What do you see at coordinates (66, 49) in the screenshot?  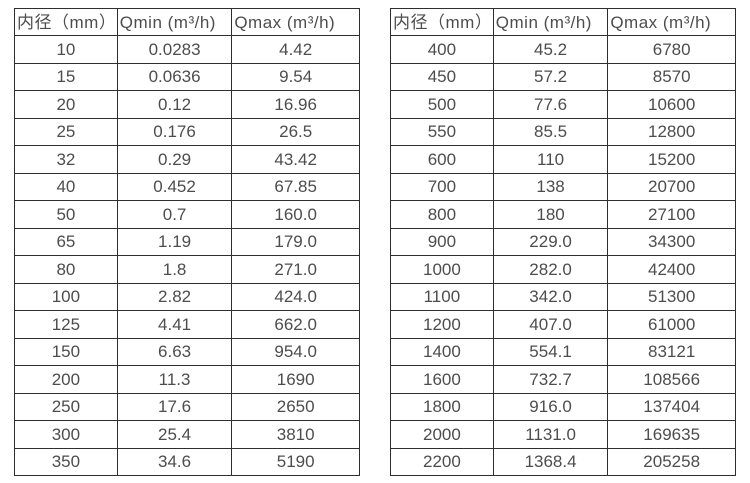 I see `table-cell: 10` at bounding box center [66, 49].